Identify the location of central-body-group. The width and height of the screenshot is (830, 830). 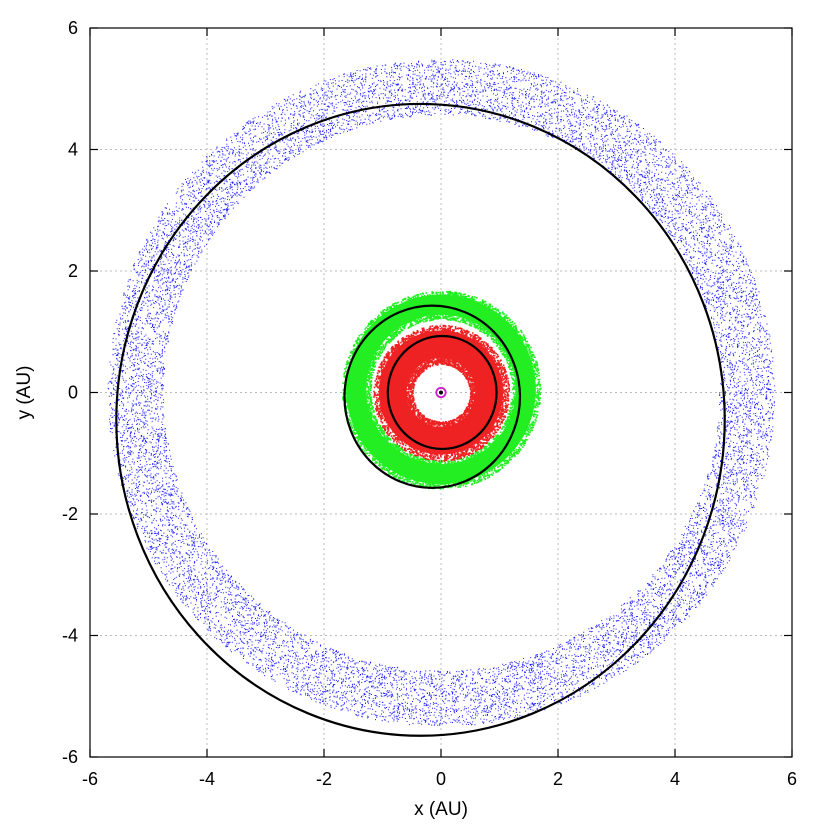
(441, 392).